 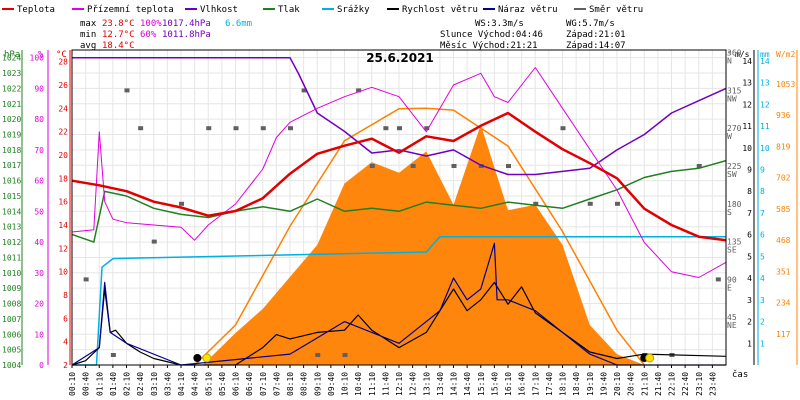 I want to click on pct-tick-label: 30, so click(x=39, y=273).